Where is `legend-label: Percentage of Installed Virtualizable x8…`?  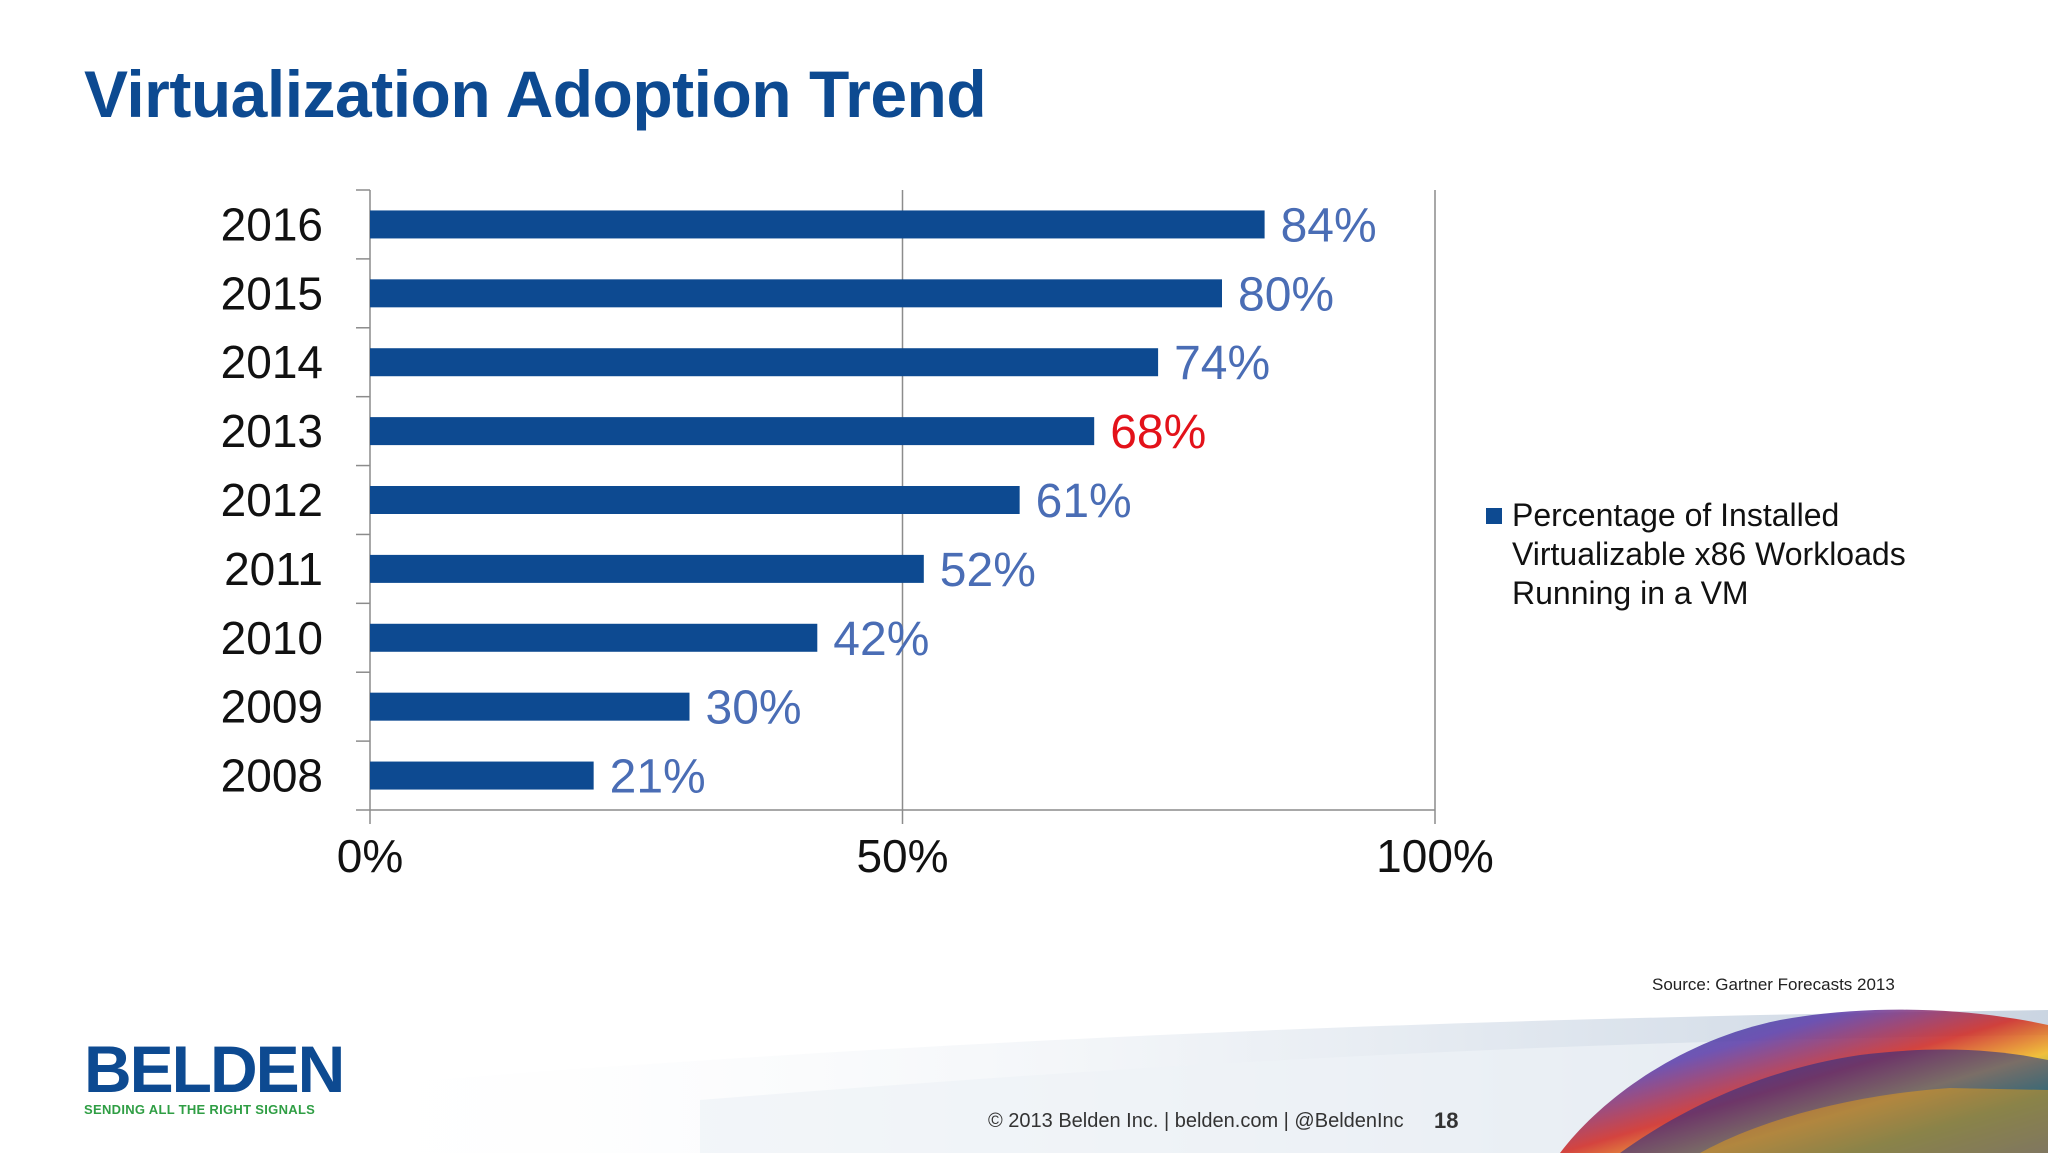
legend-label: Percentage of Installed Virtualizable x8… is located at coordinates (1709, 554).